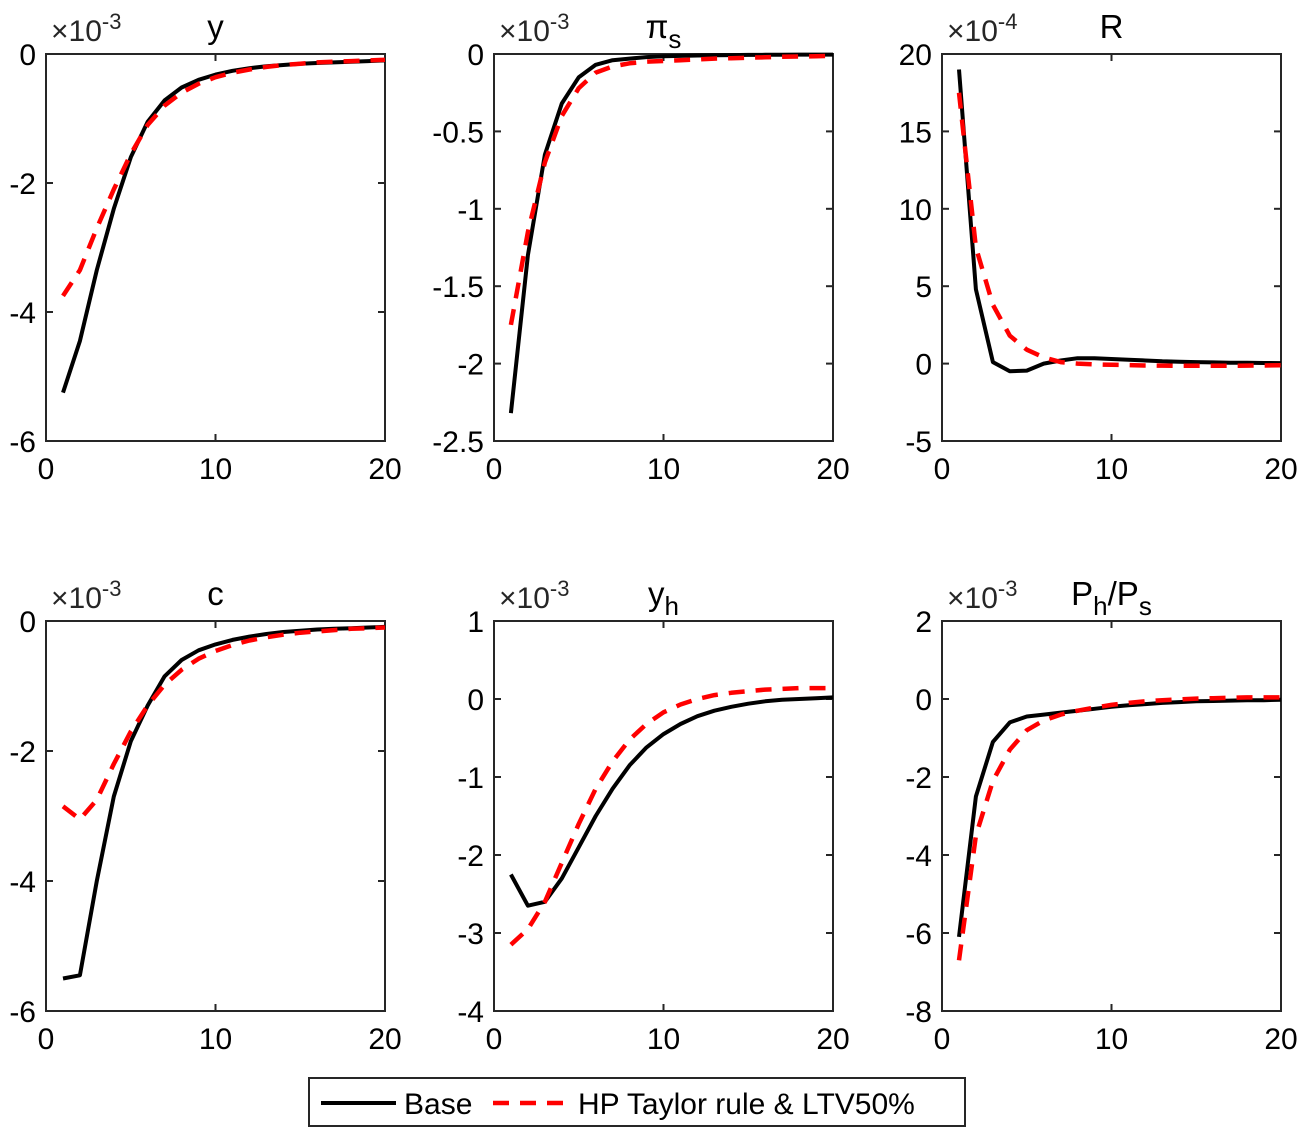  What do you see at coordinates (746, 1104) in the screenshot?
I see `legend-label: HP Taylor rule & LTV50%` at bounding box center [746, 1104].